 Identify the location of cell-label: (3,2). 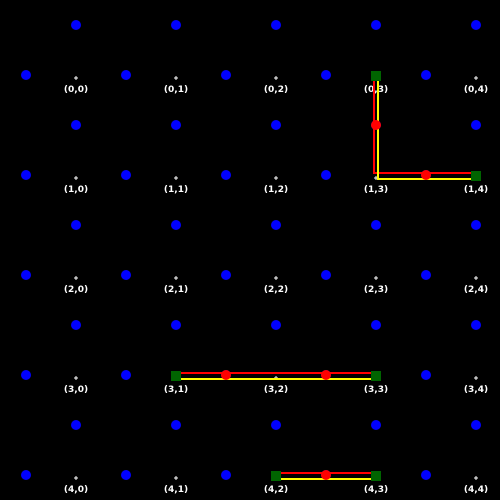
(276, 390).